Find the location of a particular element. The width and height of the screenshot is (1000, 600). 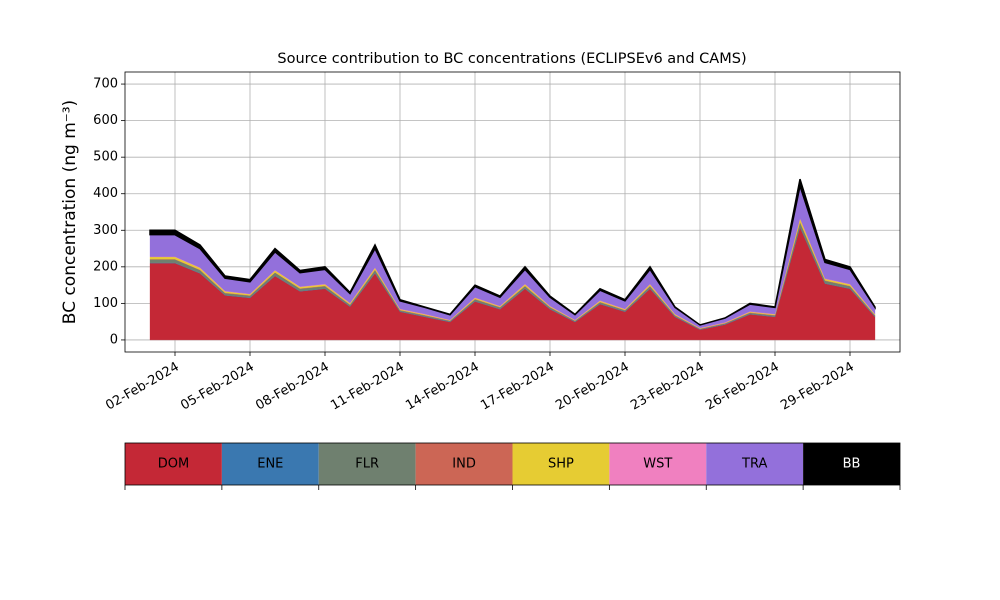

y-tick-label: 400 is located at coordinates (105, 193).